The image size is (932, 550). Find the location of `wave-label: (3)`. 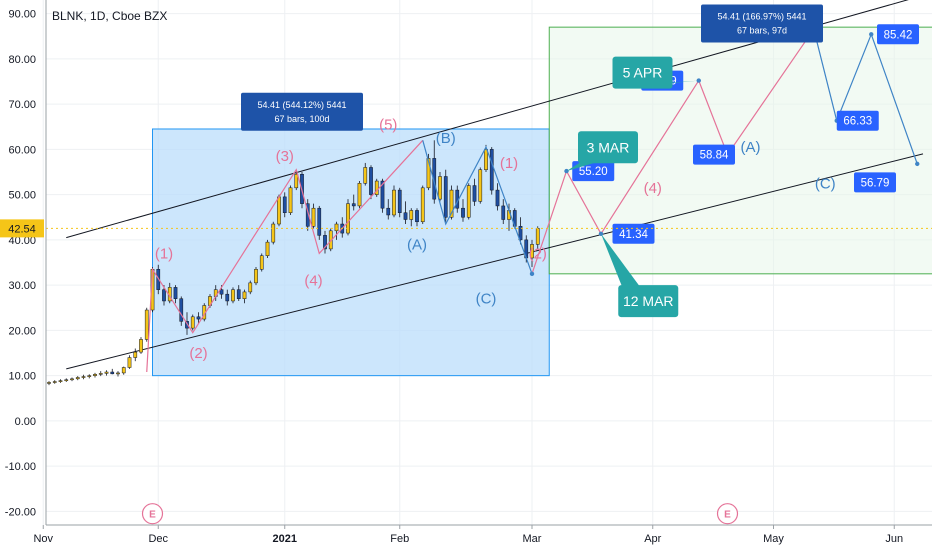

wave-label: (3) is located at coordinates (285, 156).